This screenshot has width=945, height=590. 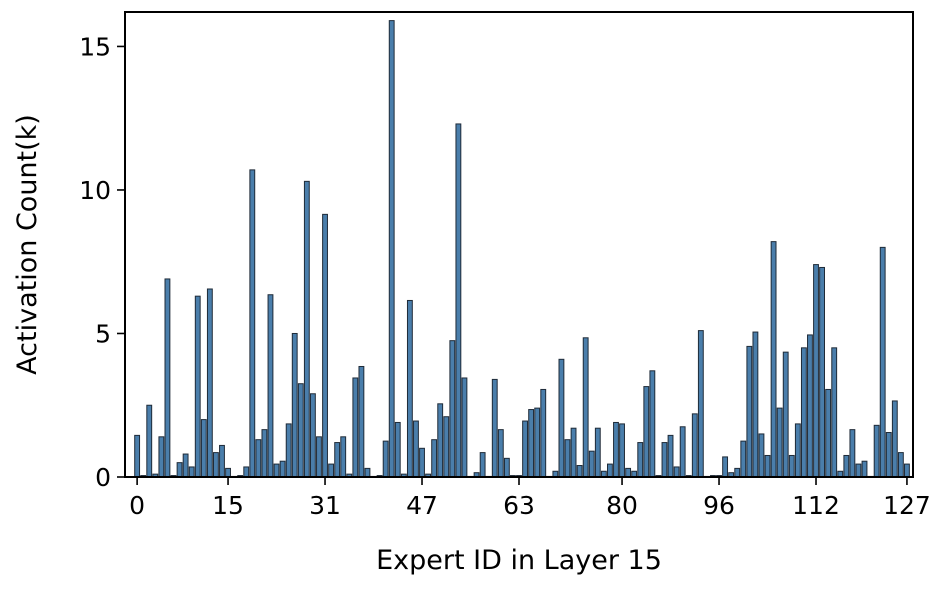 What do you see at coordinates (719, 505) in the screenshot?
I see `x-tick-label: 96` at bounding box center [719, 505].